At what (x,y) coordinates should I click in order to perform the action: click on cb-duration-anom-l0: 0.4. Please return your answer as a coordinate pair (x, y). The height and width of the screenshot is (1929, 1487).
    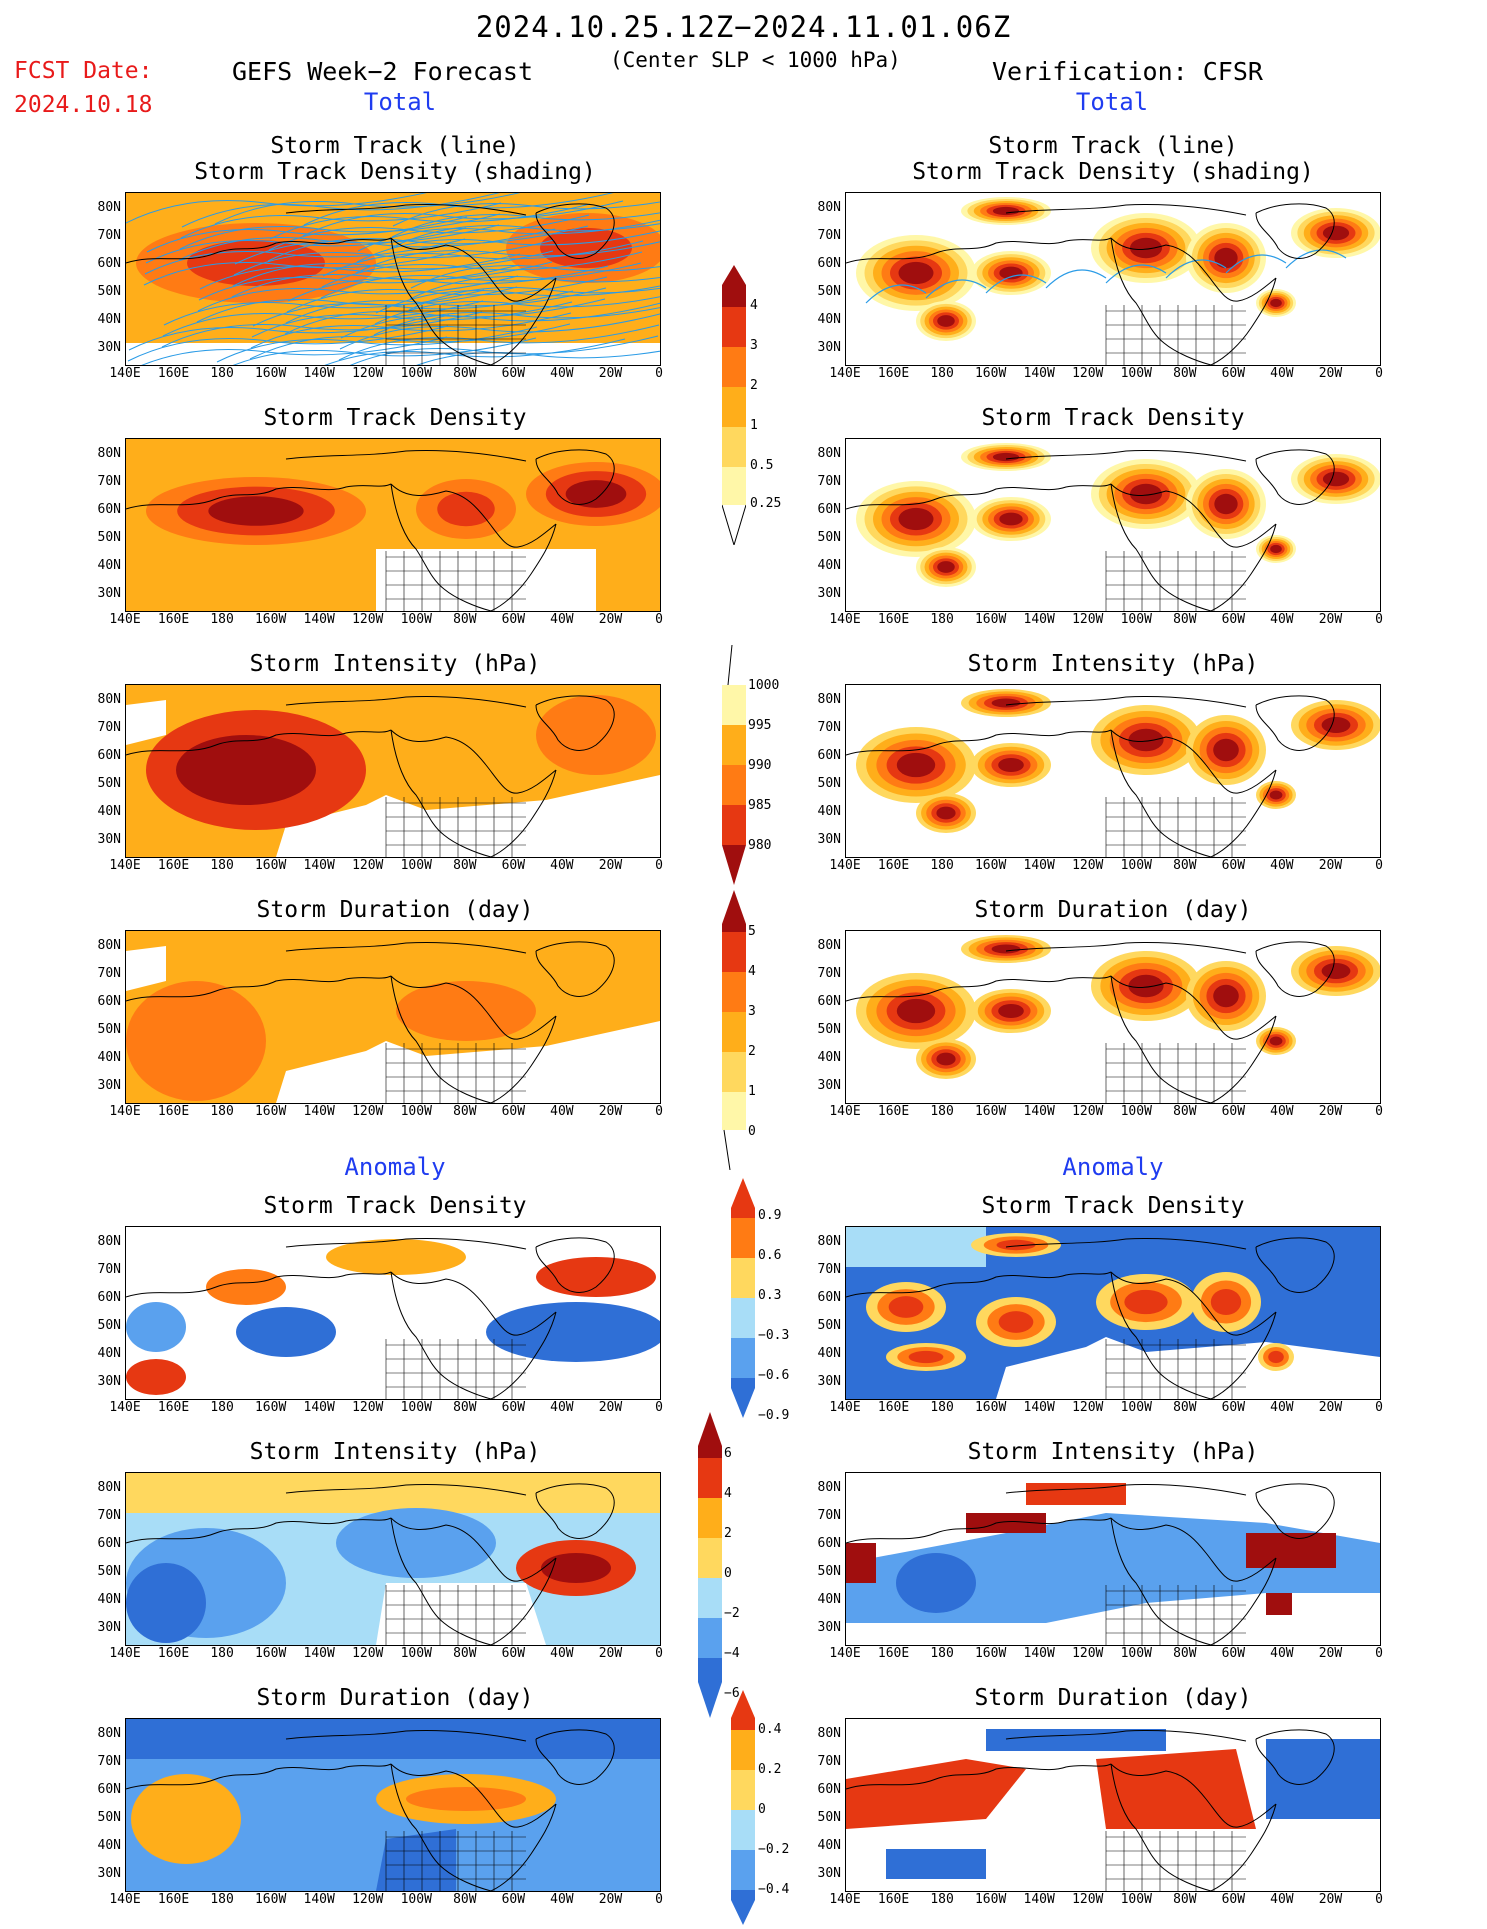
    Looking at the image, I should click on (770, 1729).